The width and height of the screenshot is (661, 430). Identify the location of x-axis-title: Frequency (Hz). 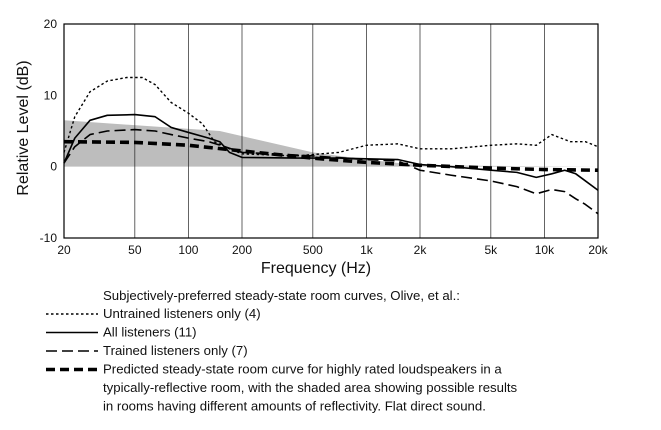
(316, 268).